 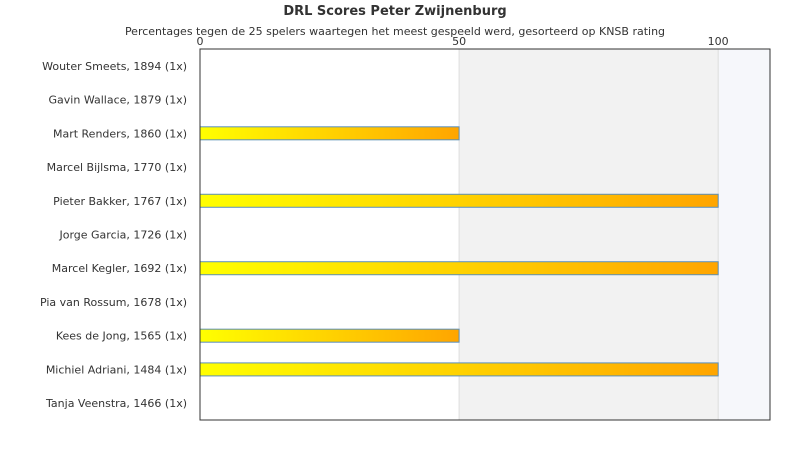 What do you see at coordinates (119, 268) in the screenshot?
I see `y-category-label: Marcel Kegler, 1692 (1x)` at bounding box center [119, 268].